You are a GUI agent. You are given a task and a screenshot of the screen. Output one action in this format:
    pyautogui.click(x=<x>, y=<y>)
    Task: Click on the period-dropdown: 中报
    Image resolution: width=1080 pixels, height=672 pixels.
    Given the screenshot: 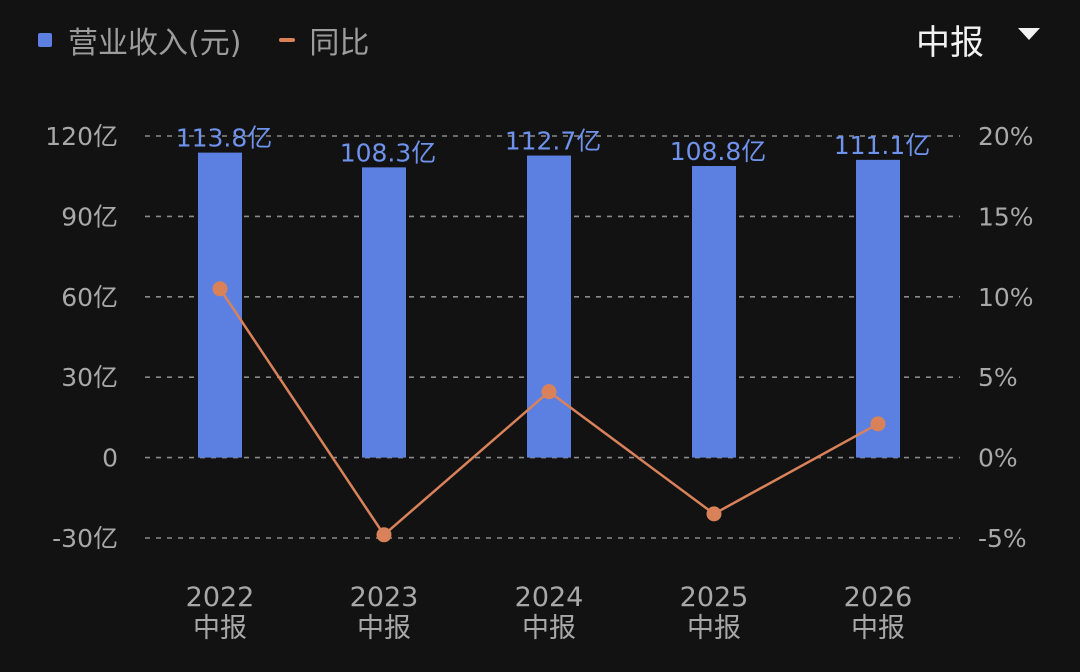 What is the action you would take?
    pyautogui.click(x=978, y=39)
    